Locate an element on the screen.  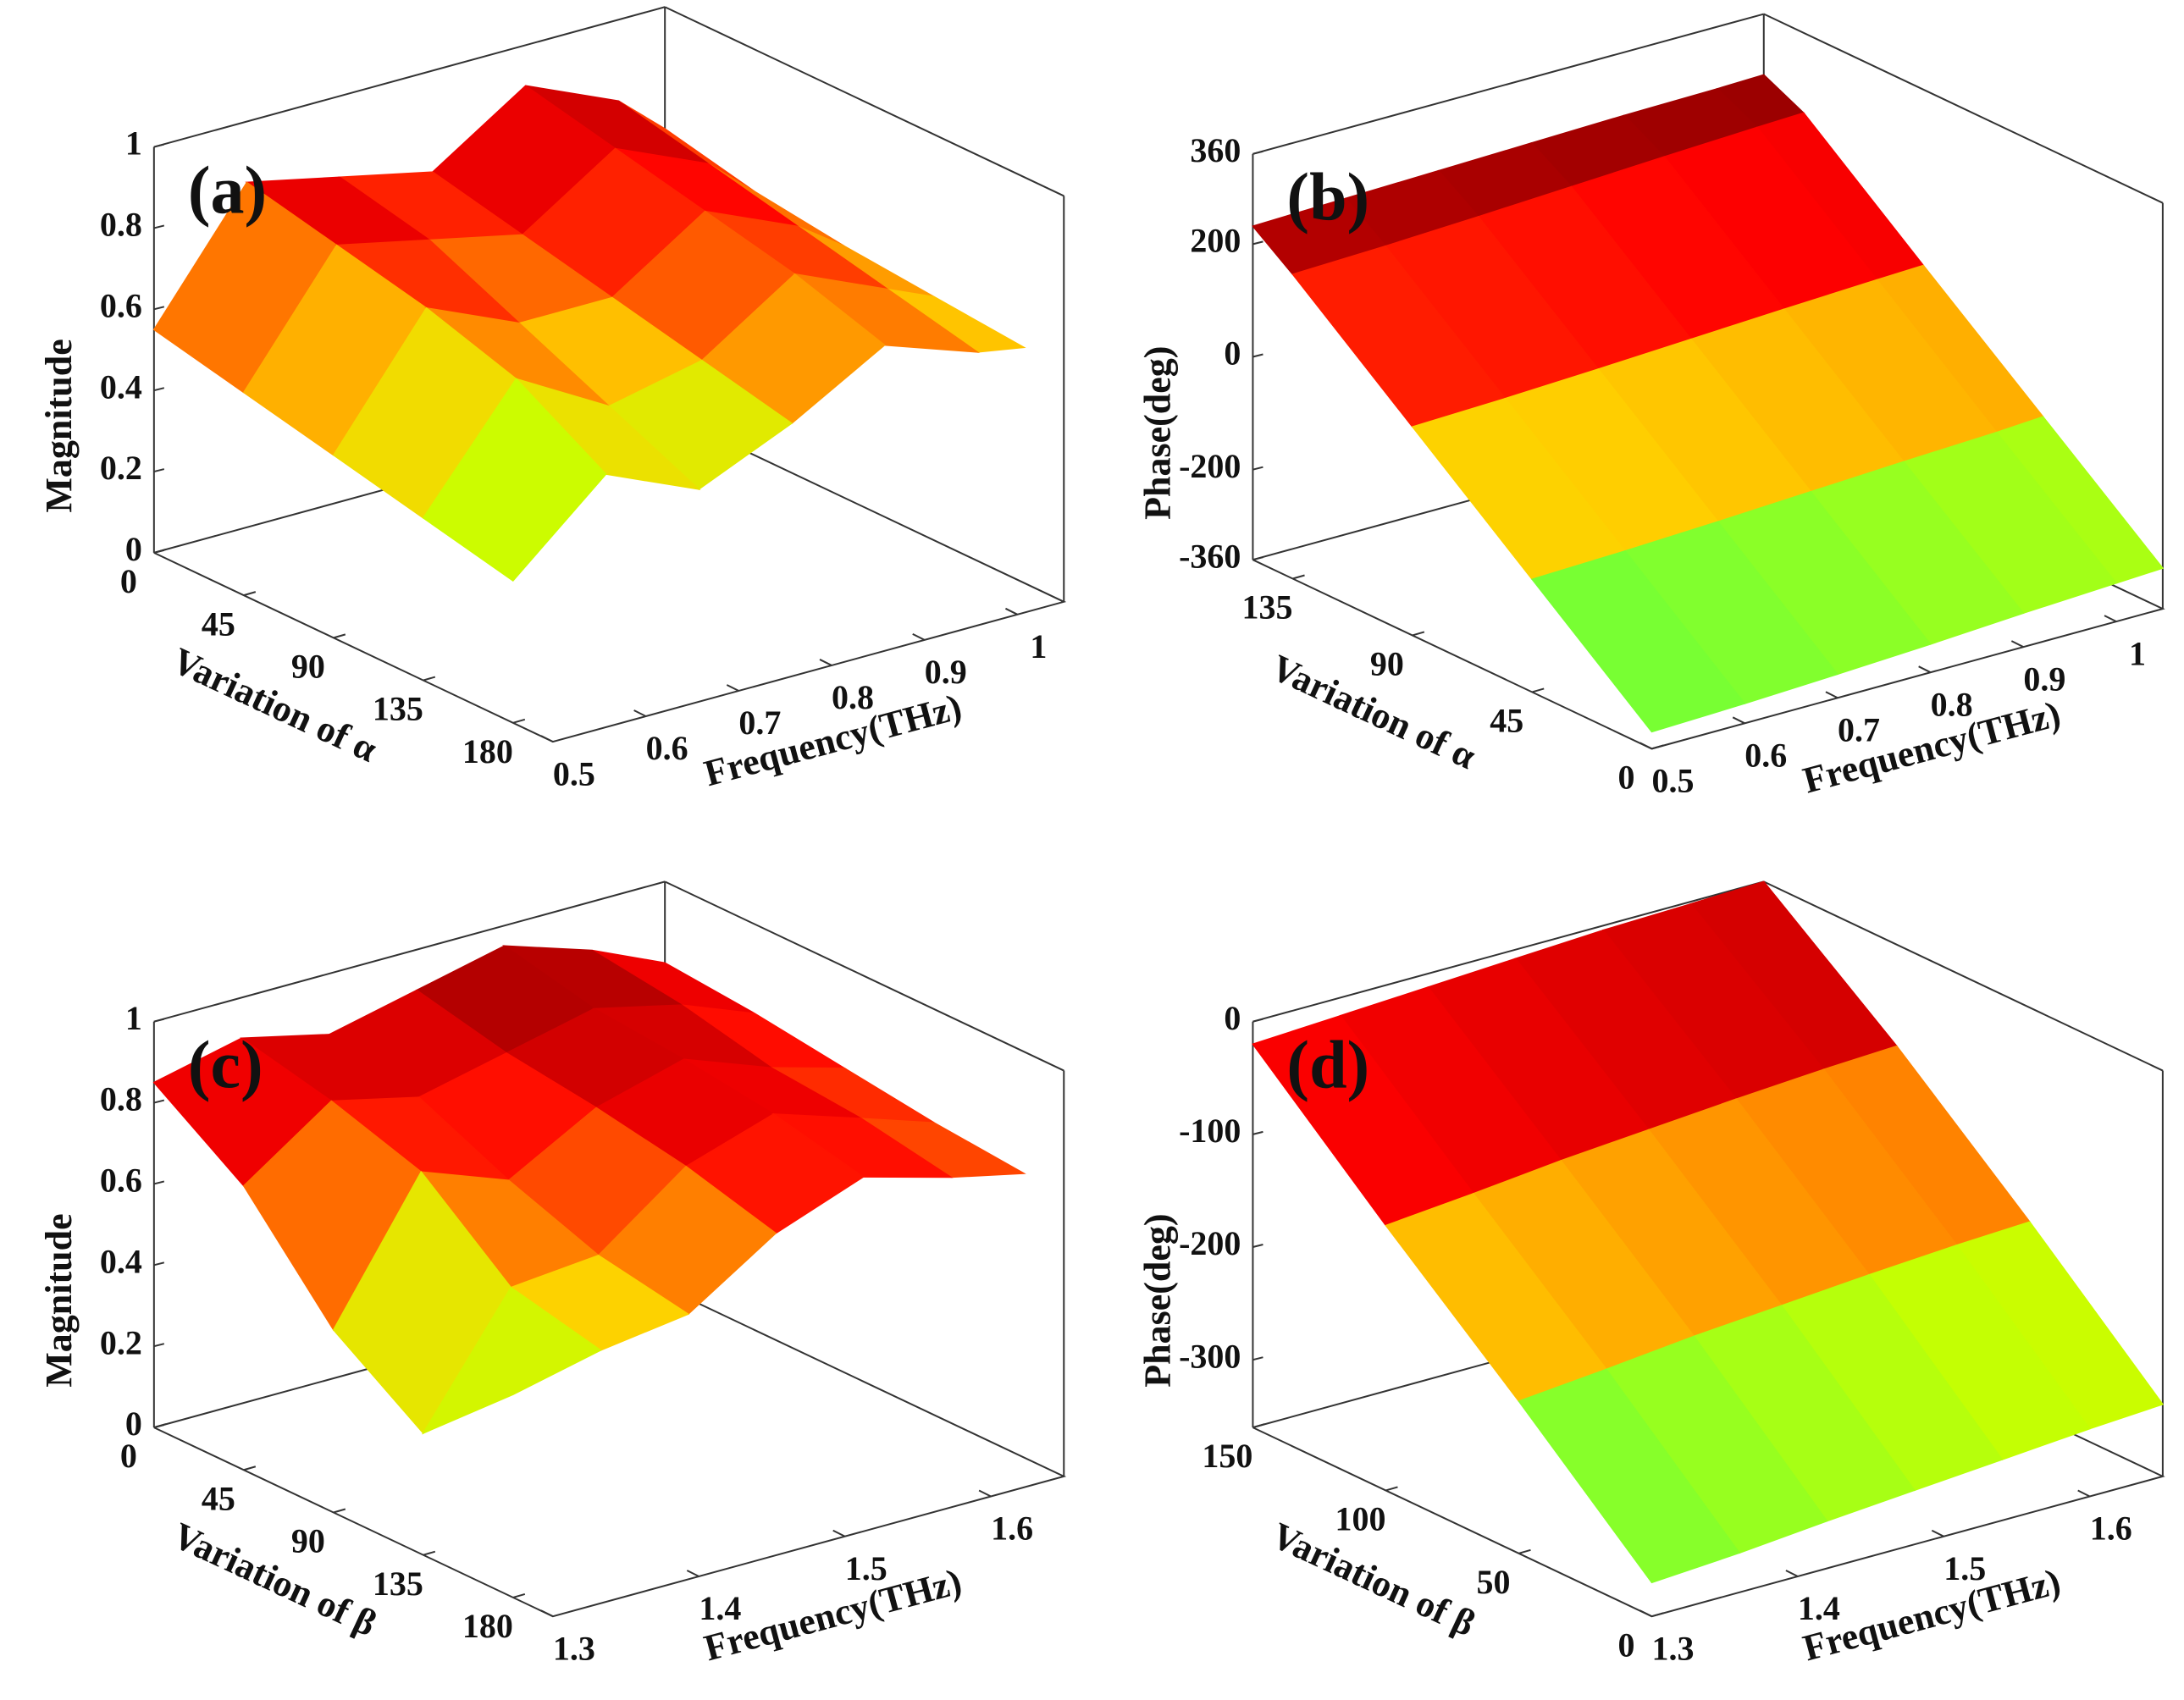
z-tick-label: -300 is located at coordinates (1210, 1356).